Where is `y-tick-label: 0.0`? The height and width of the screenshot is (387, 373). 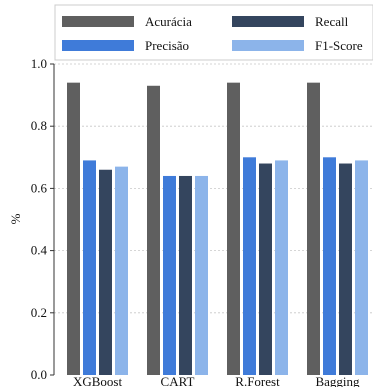 y-tick-label: 0.0 is located at coordinates (39, 374).